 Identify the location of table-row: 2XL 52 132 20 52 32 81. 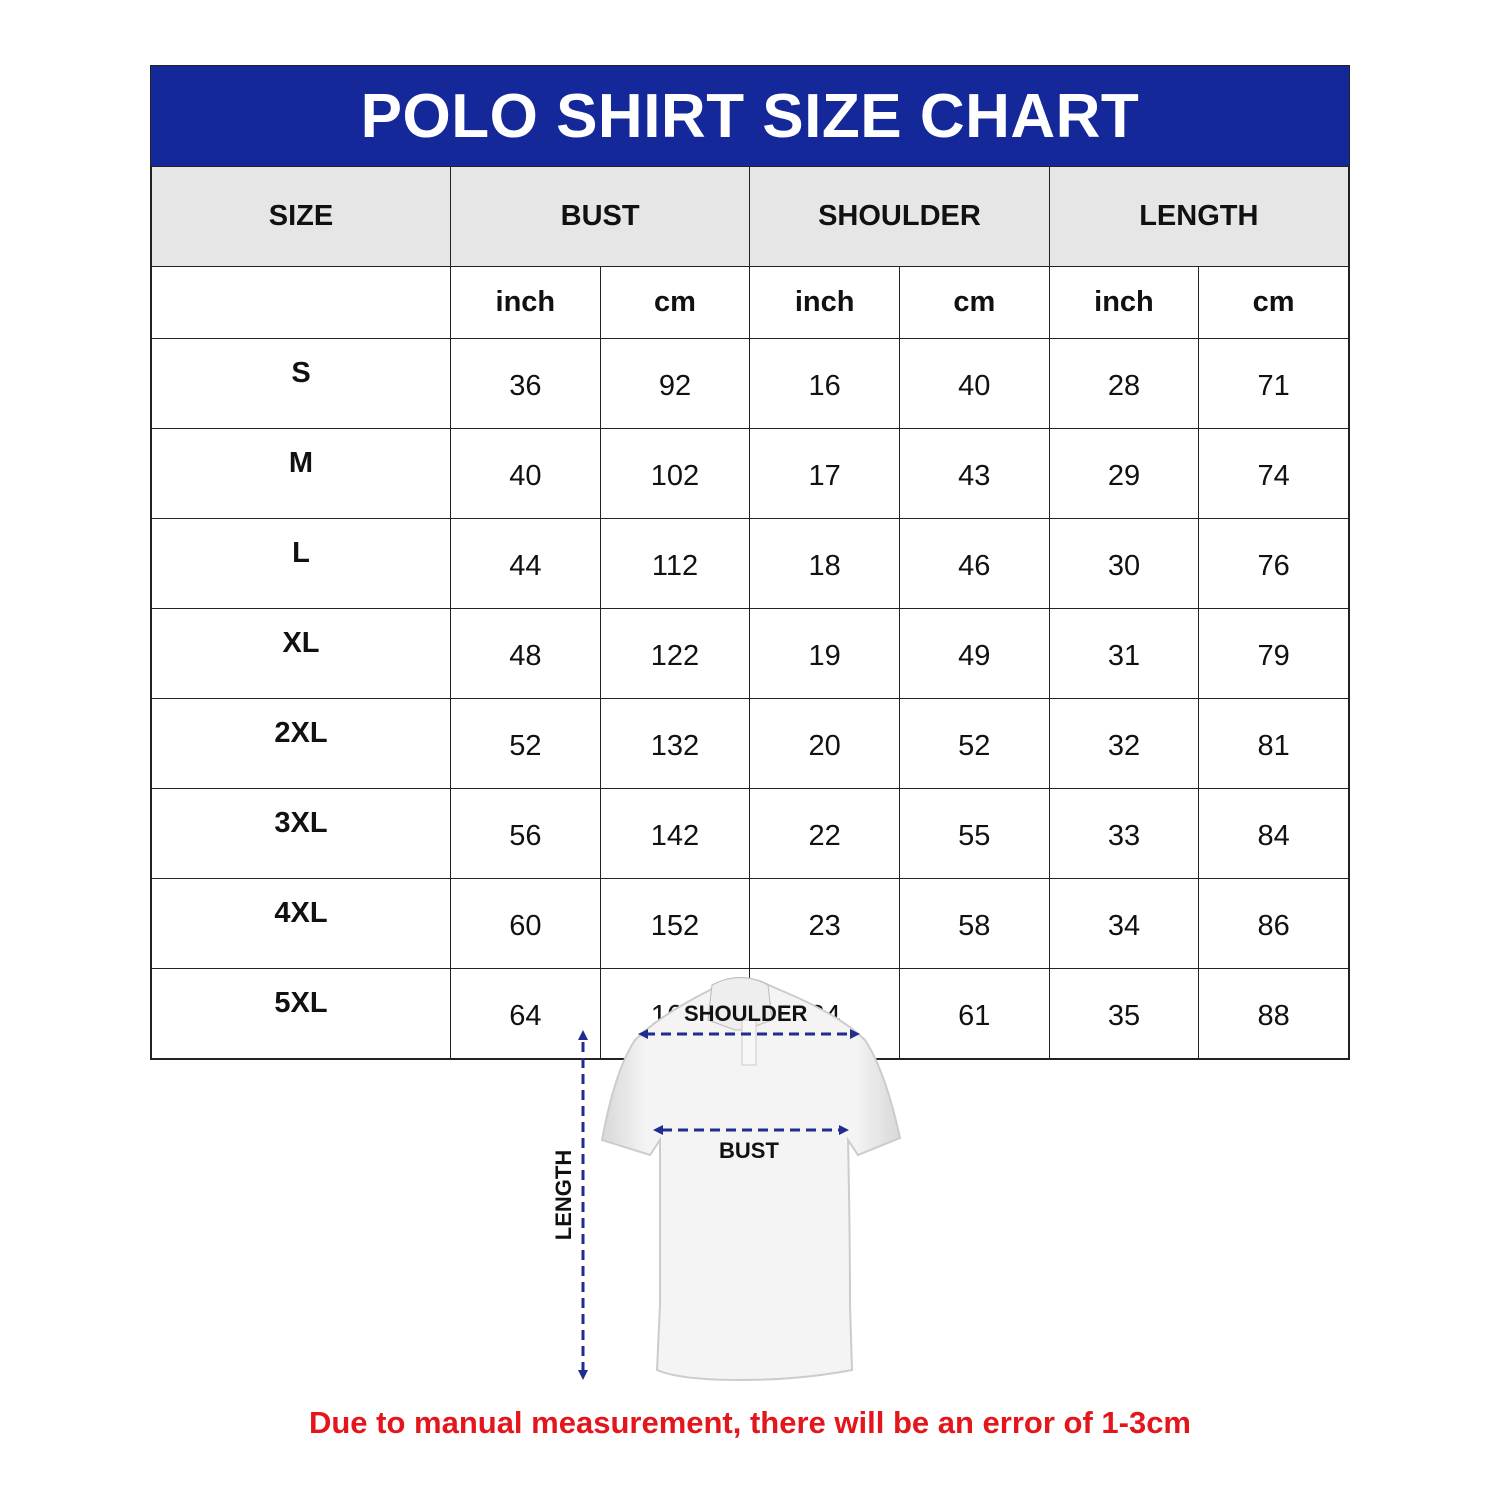
(750, 743).